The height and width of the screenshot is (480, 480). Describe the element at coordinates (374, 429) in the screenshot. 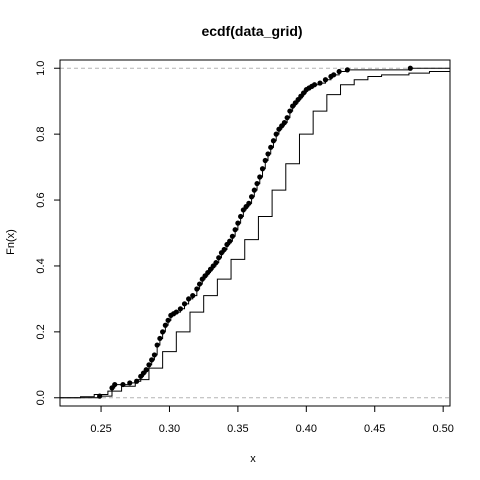

I see `x-tick-label: 0.45` at that location.